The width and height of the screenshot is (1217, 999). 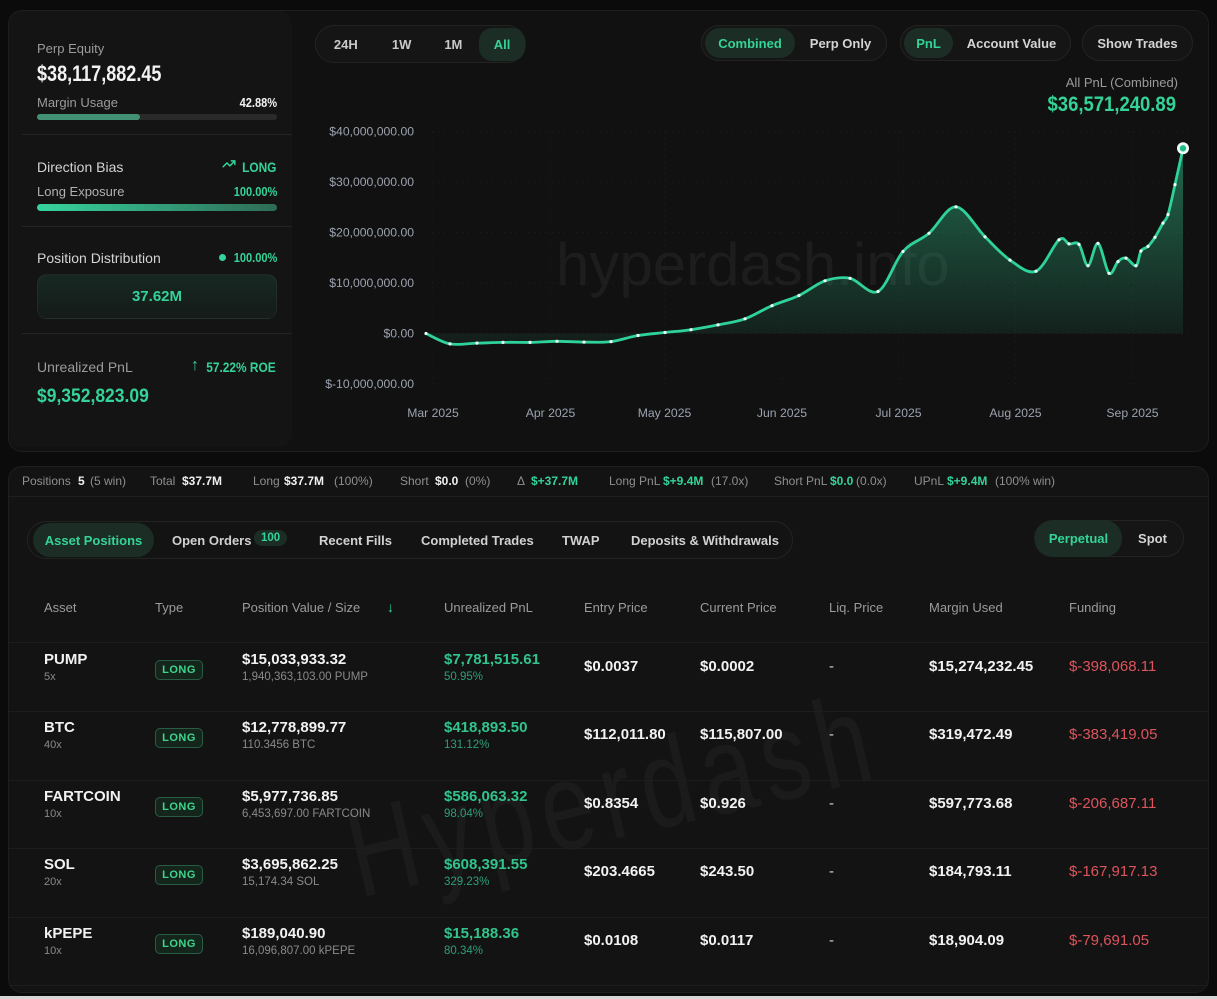 What do you see at coordinates (782, 413) in the screenshot?
I see `svg-text: Jun 2025` at bounding box center [782, 413].